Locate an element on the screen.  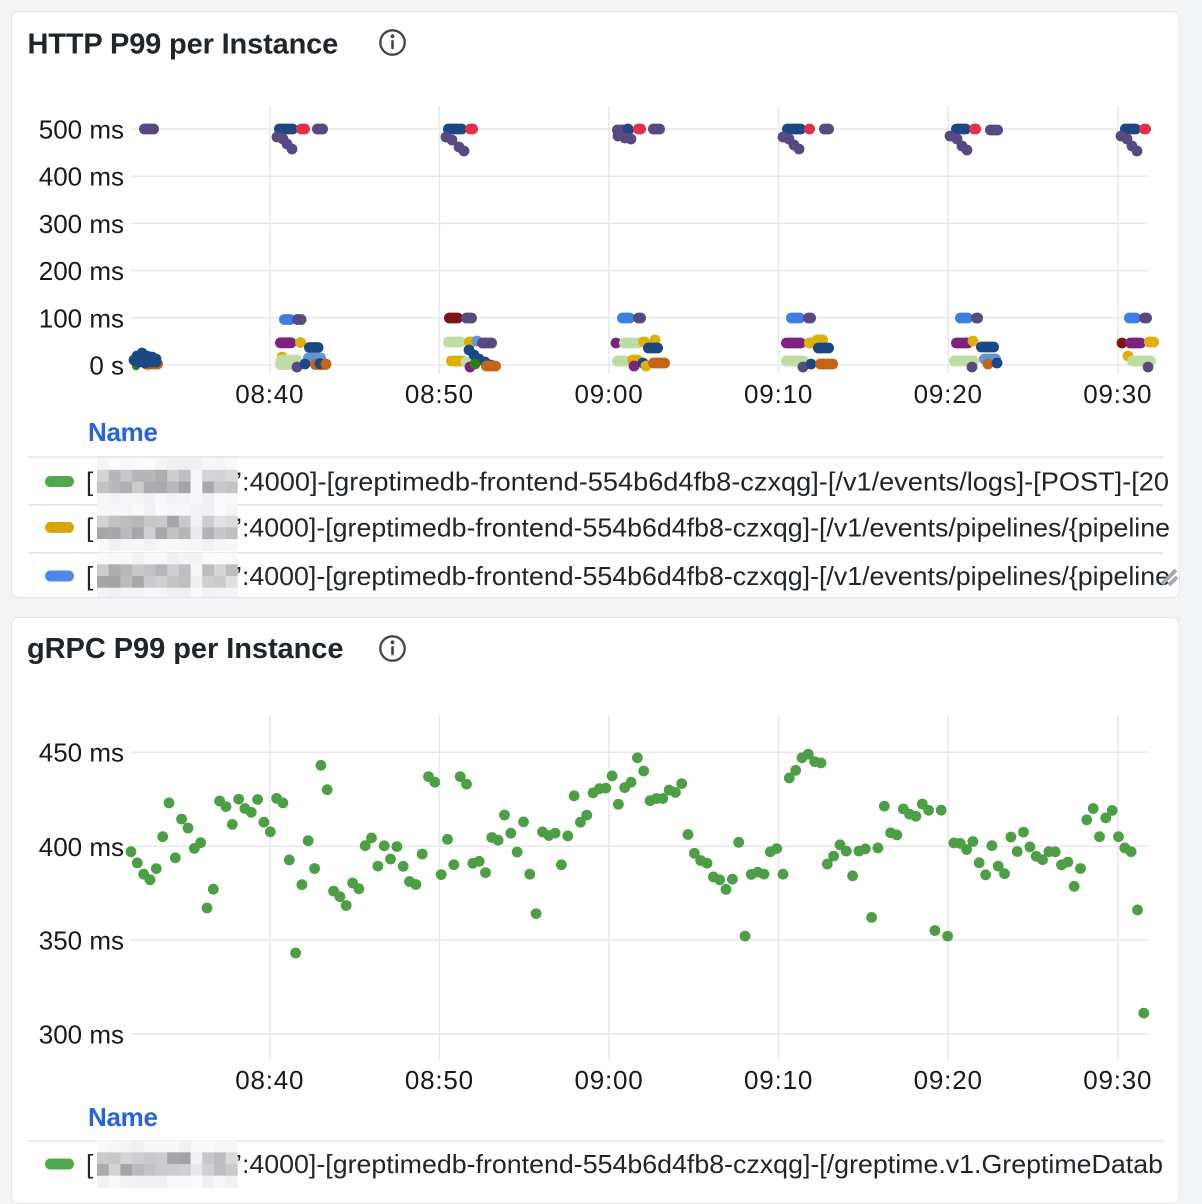
svg-text: HTTP P99 per Instance is located at coordinates (183, 45).